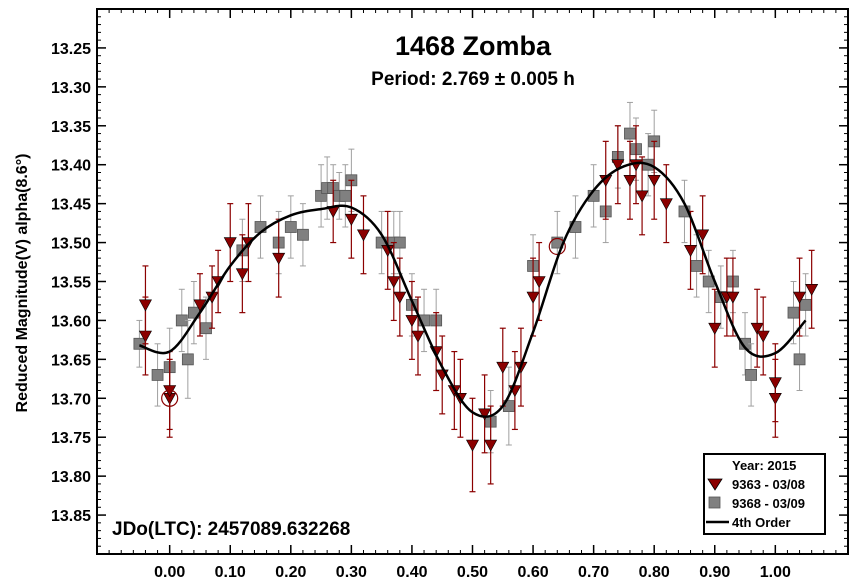 Image resolution: width=863 pixels, height=587 pixels. I want to click on y-tick-label: 13.60, so click(71, 321).